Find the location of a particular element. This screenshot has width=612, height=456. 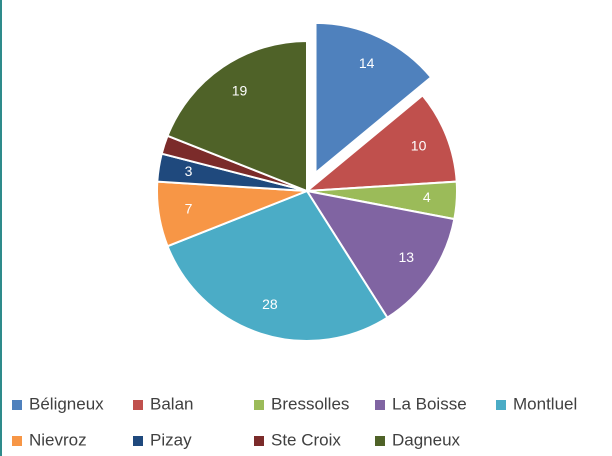

legend-label: Montluel is located at coordinates (545, 403).